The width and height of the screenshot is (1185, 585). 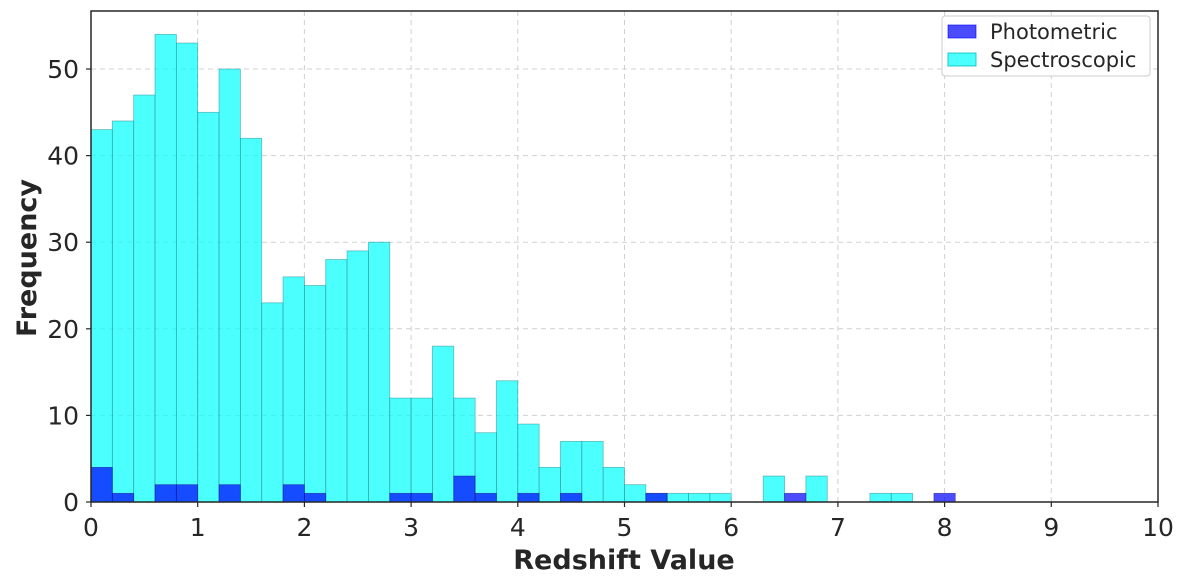 I want to click on x-axis-label: Redshift Value, so click(x=623, y=560).